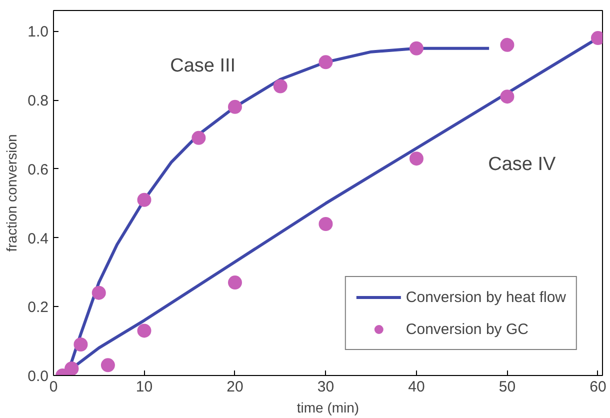 The width and height of the screenshot is (610, 418). I want to click on x-tick-label: 60, so click(598, 387).